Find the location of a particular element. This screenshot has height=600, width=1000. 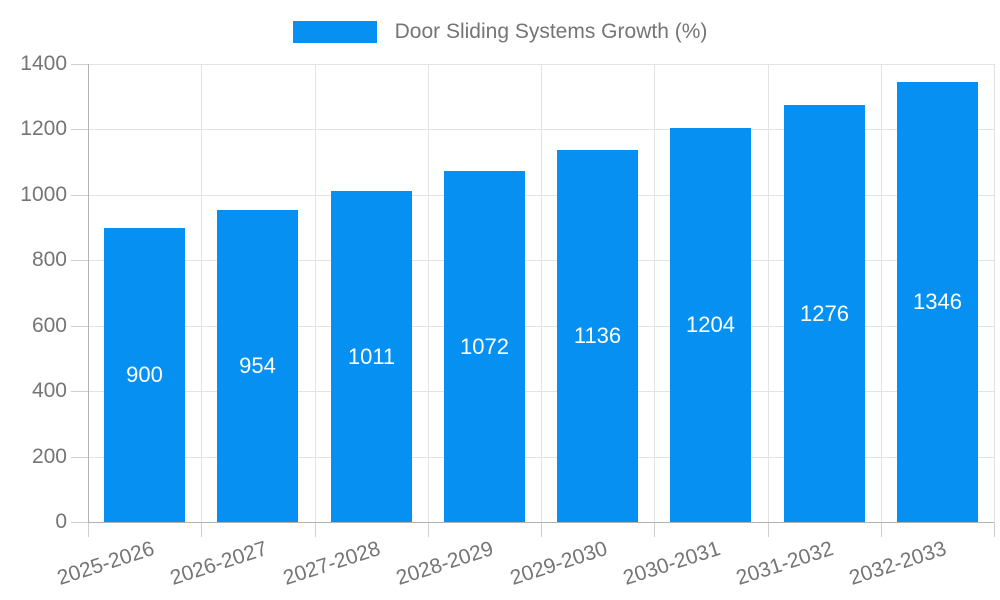

bar-value-label: 1204 is located at coordinates (710, 324).